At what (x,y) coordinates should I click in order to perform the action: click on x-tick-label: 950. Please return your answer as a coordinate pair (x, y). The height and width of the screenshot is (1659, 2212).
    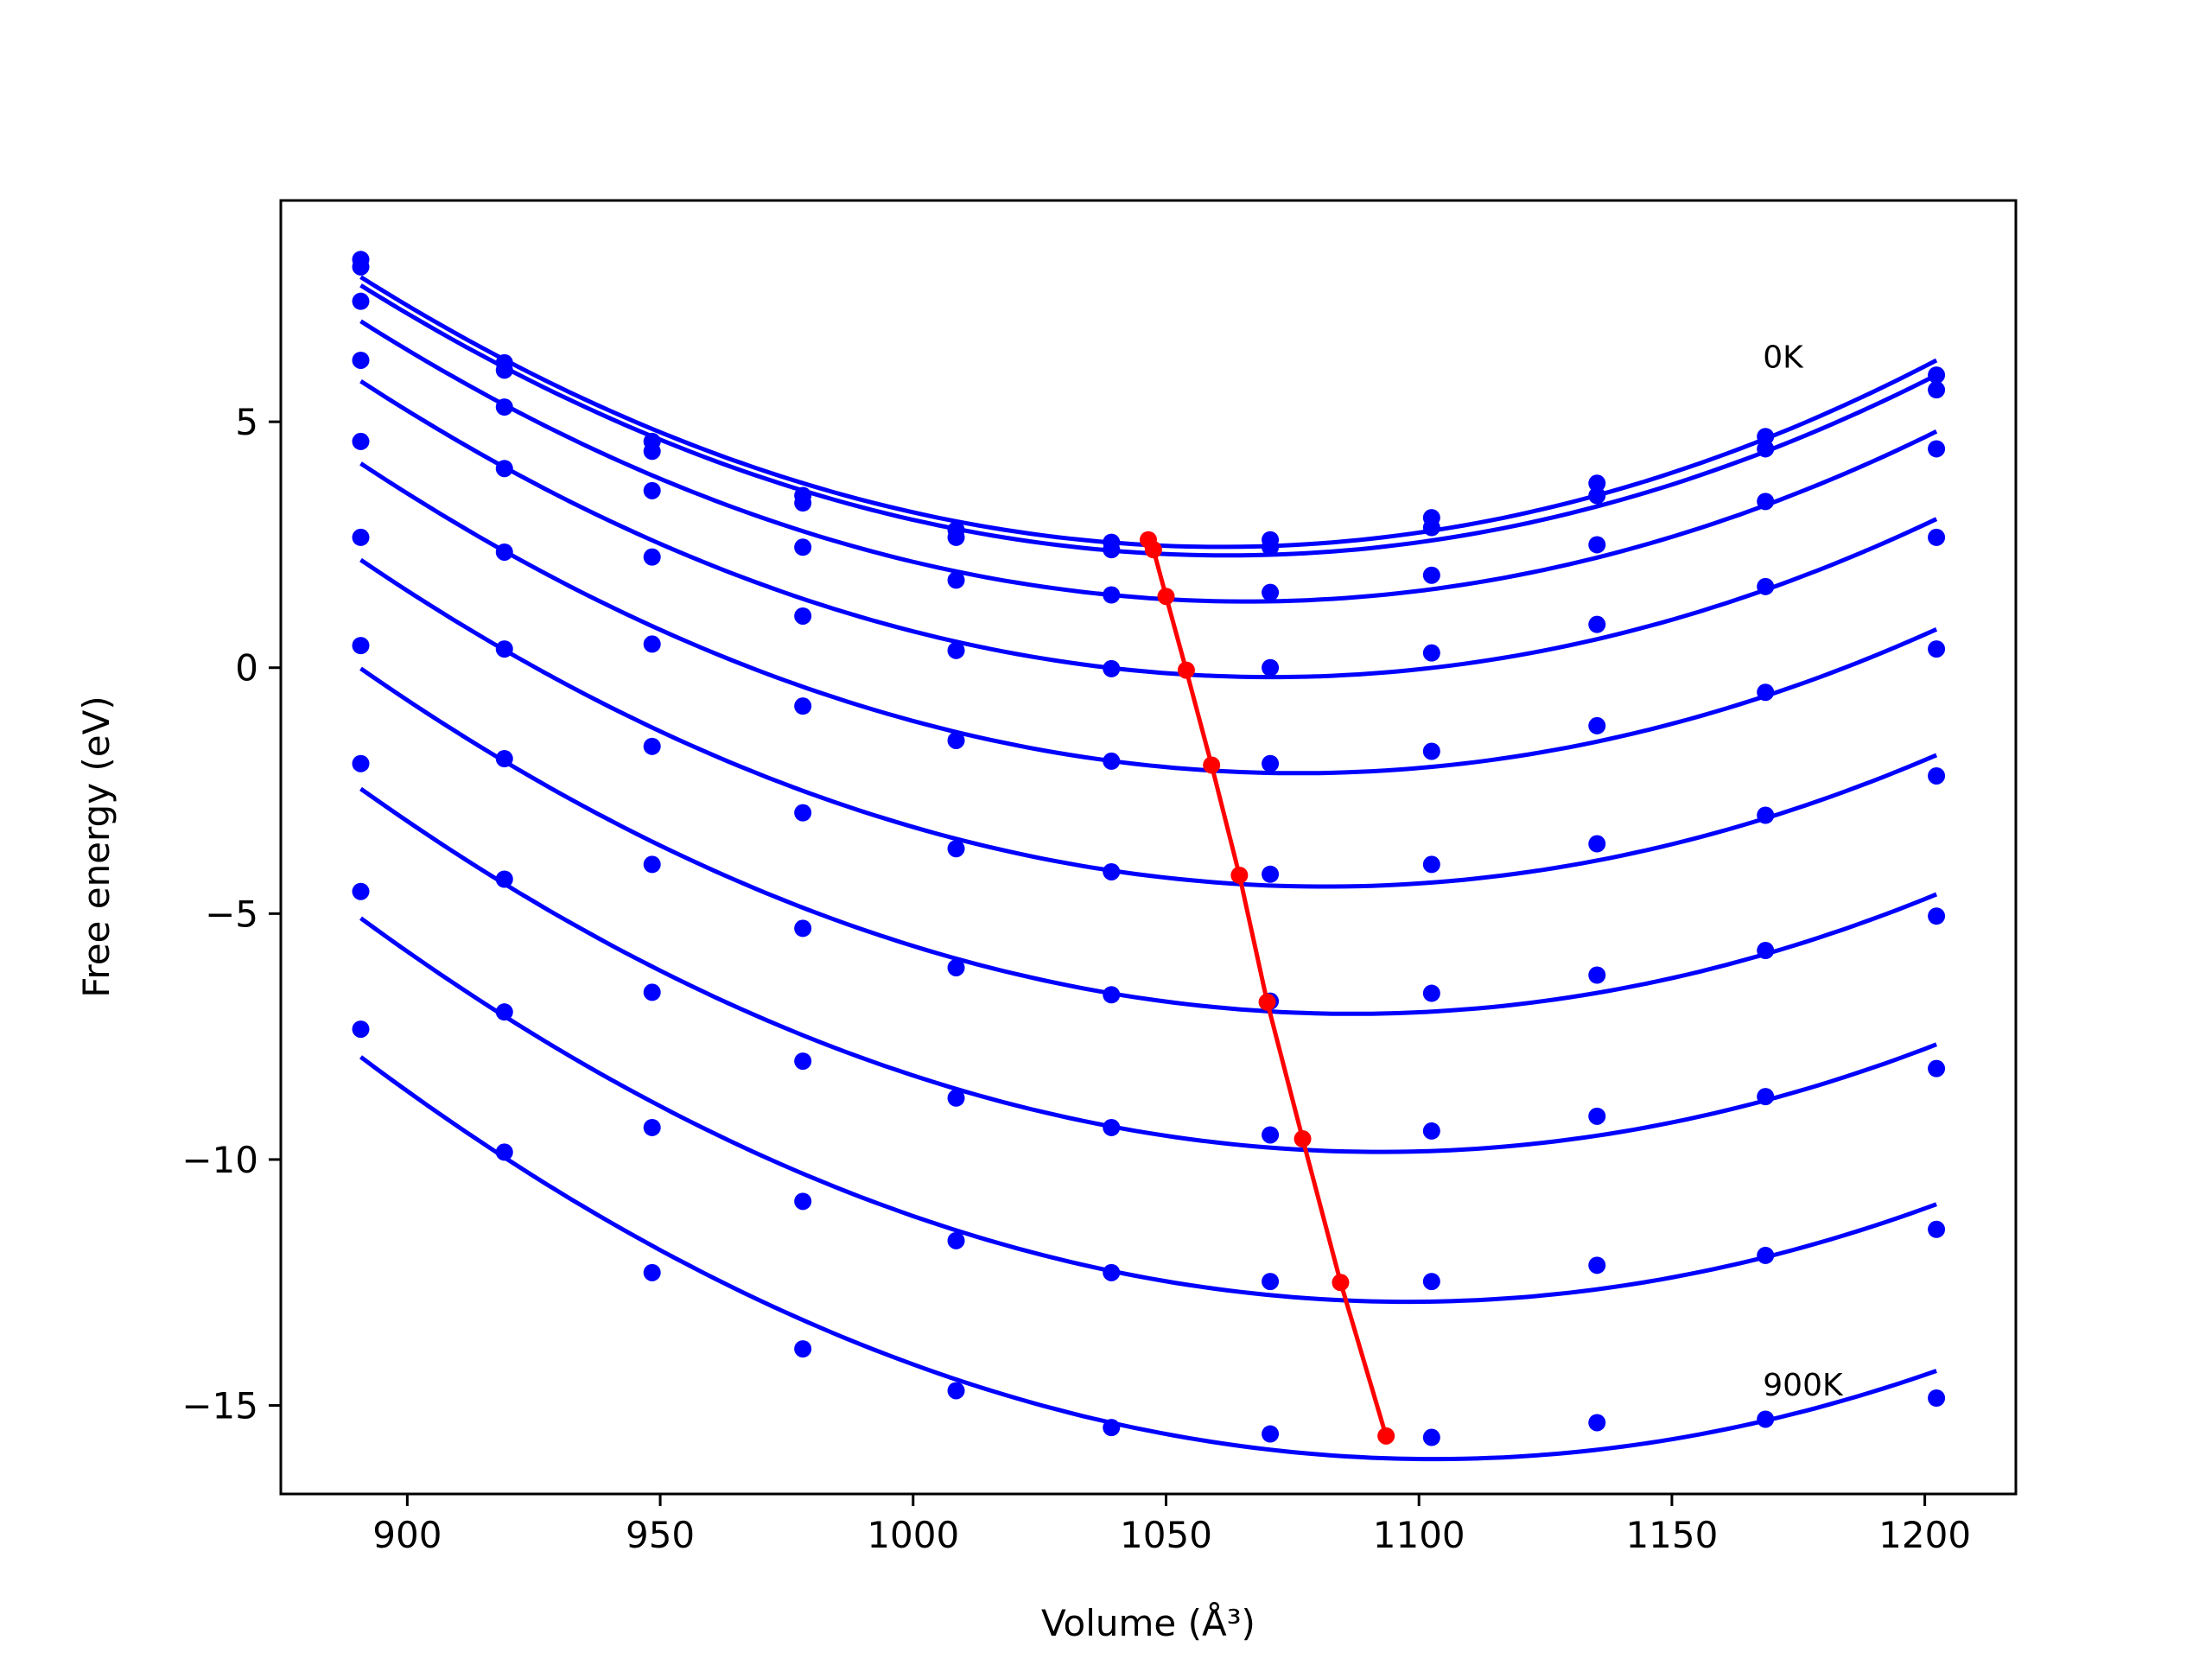
    Looking at the image, I should click on (660, 1535).